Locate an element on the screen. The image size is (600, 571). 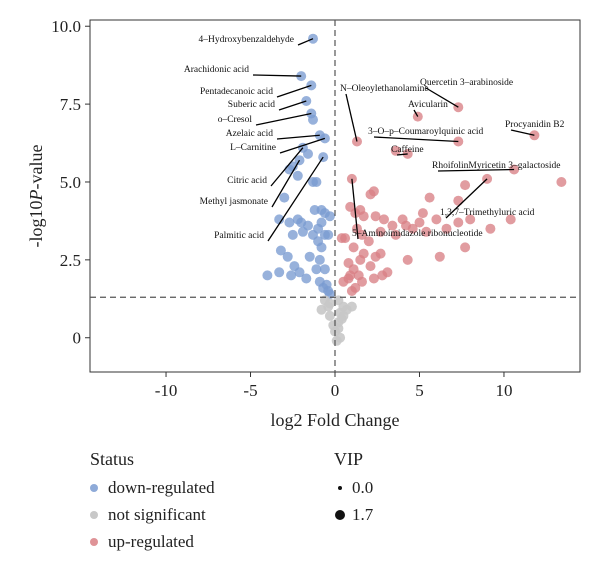
y-tick-label-4: 10.0 is located at coordinates (66, 26).